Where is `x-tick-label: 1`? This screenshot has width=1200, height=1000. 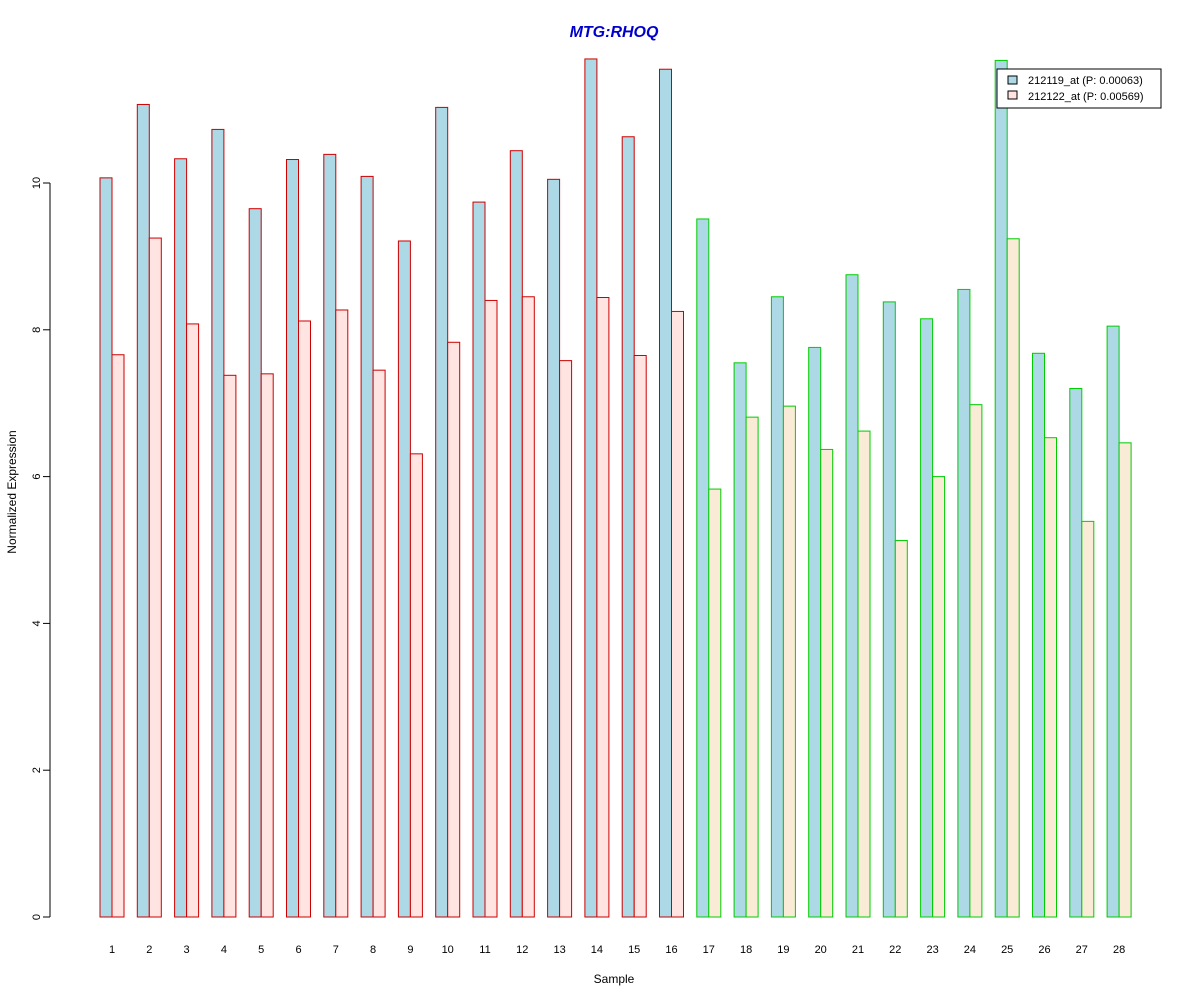 x-tick-label: 1 is located at coordinates (112, 950).